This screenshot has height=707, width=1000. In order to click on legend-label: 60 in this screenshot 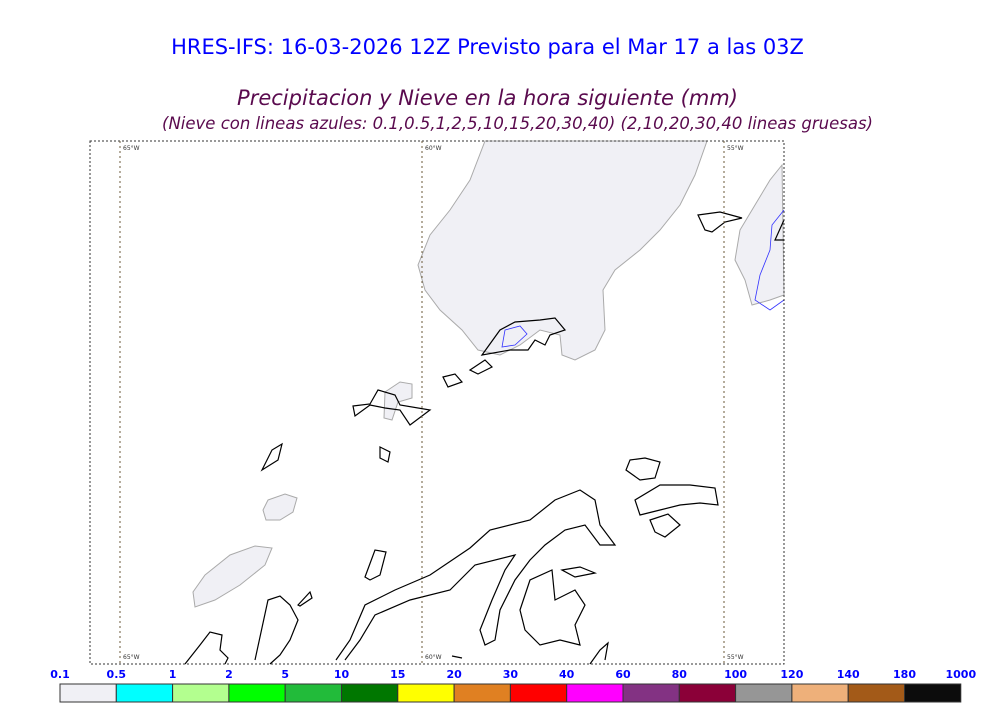, I will do `click(623, 674)`.